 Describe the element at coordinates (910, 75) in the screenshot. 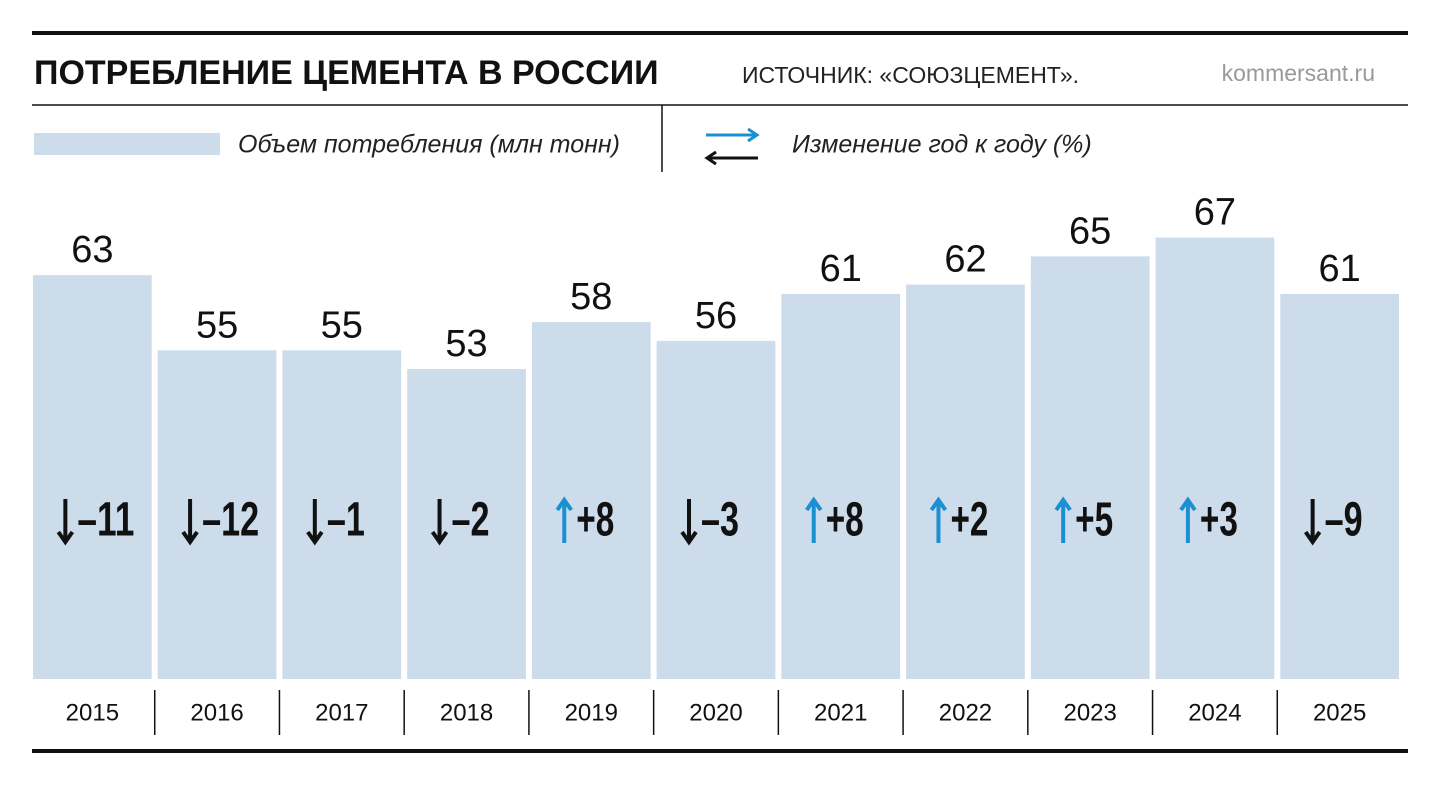

I see `chart-subtitle: ИСТОЧНИК: «СОЮЗЦЕМЕНТ».` at that location.